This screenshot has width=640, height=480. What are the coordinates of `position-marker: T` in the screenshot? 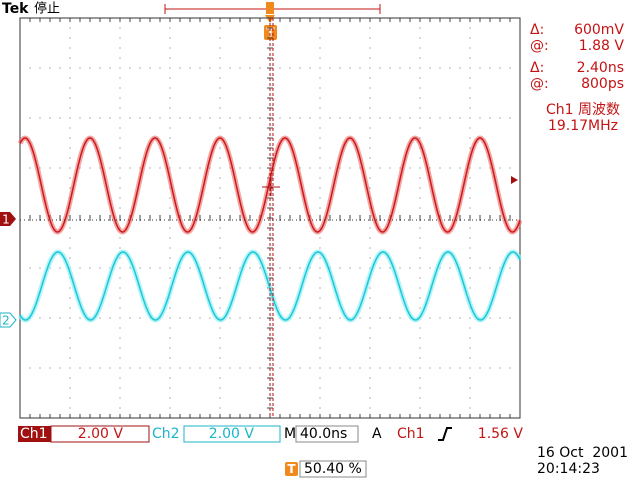 It's located at (291, 469).